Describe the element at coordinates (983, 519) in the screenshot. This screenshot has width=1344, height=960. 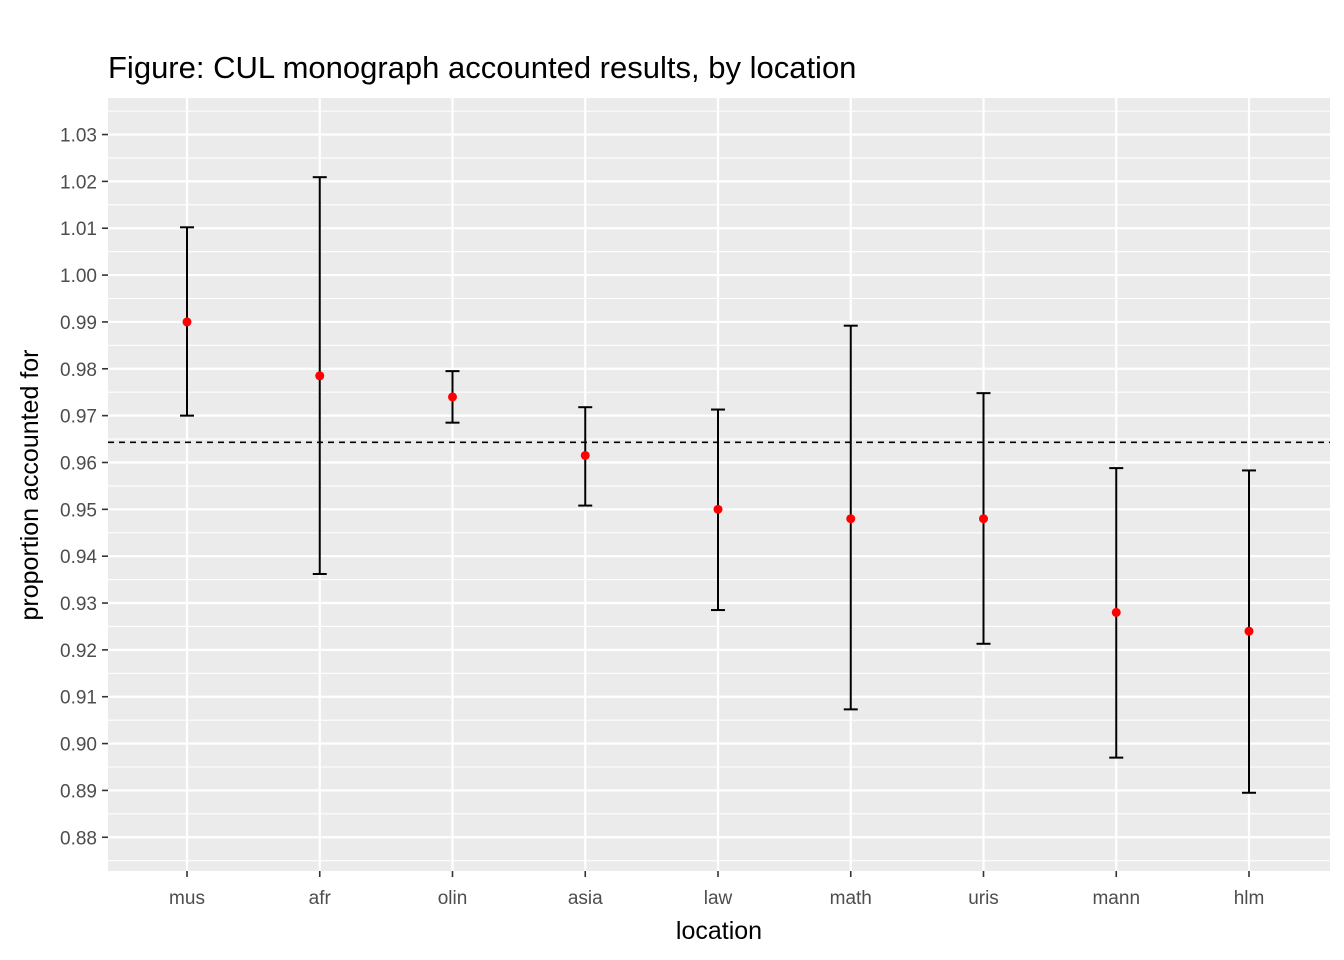
I see `point-uris` at that location.